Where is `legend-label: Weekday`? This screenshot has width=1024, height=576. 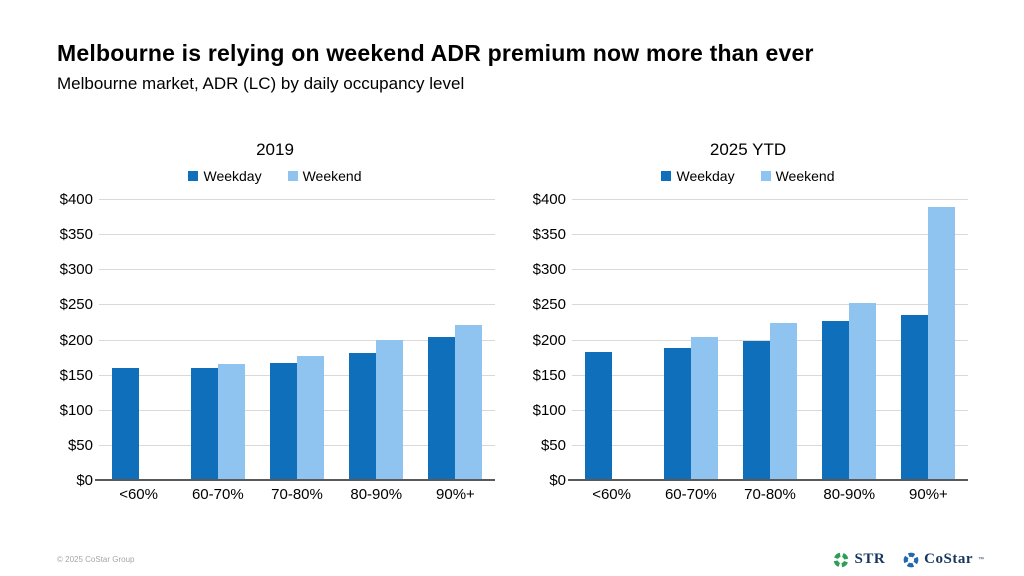
legend-label: Weekday is located at coordinates (705, 176).